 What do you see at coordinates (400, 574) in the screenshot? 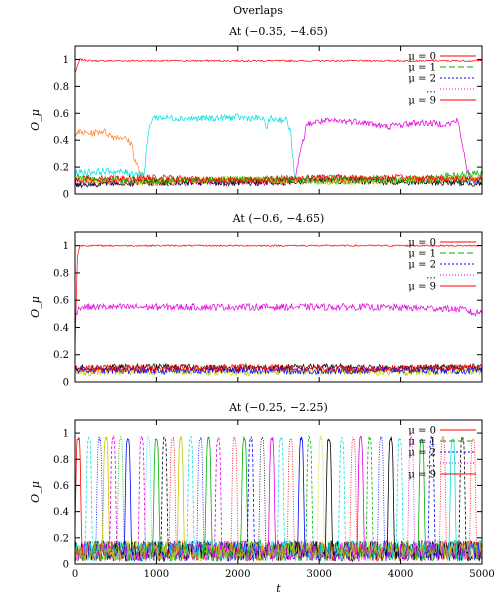
I see `x-tick-label: 4000` at bounding box center [400, 574].